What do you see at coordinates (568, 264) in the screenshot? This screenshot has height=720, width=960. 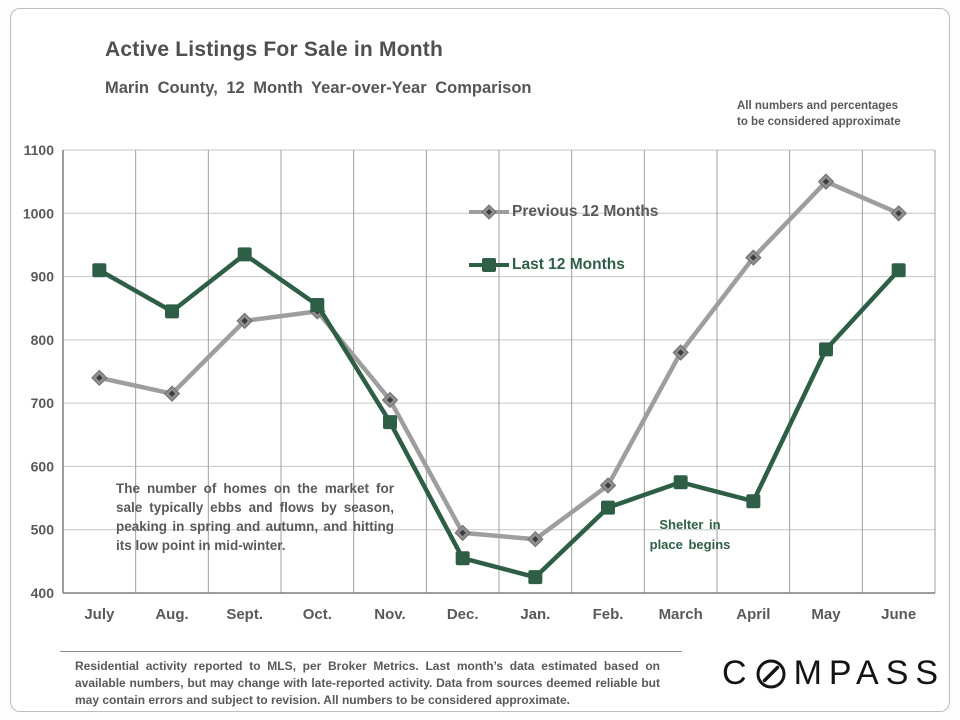 I see `legend-label-last: Last 12 Months` at bounding box center [568, 264].